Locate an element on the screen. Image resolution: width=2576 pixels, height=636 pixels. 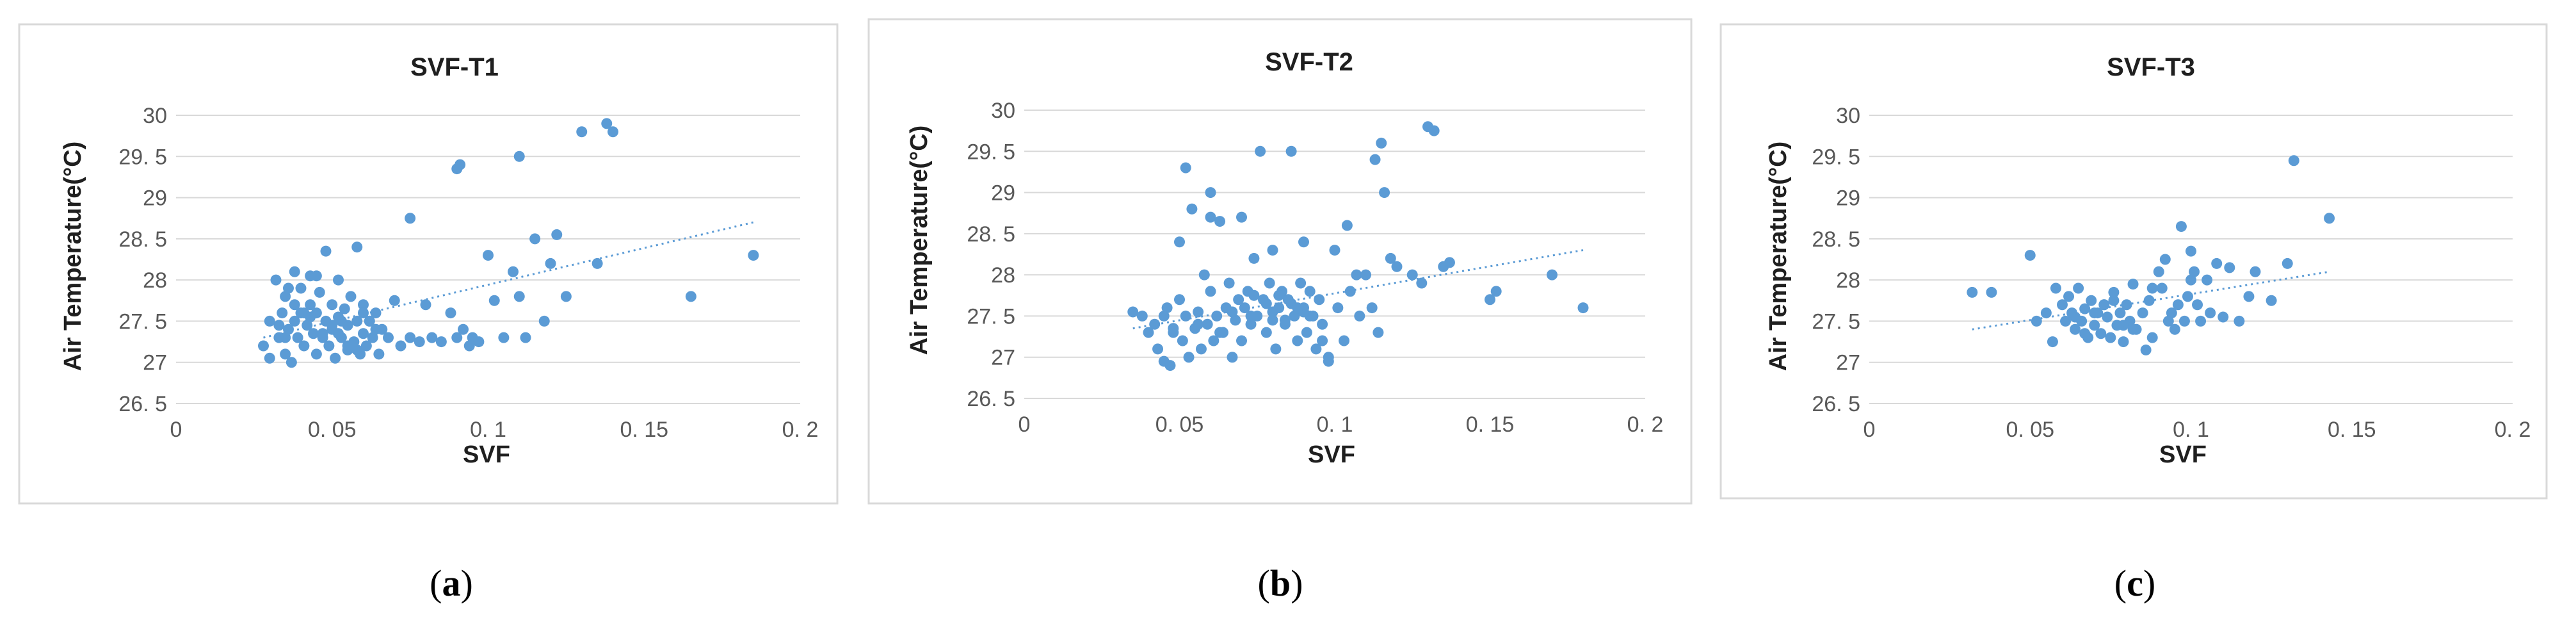
caption-letter: c is located at coordinates (2135, 583).